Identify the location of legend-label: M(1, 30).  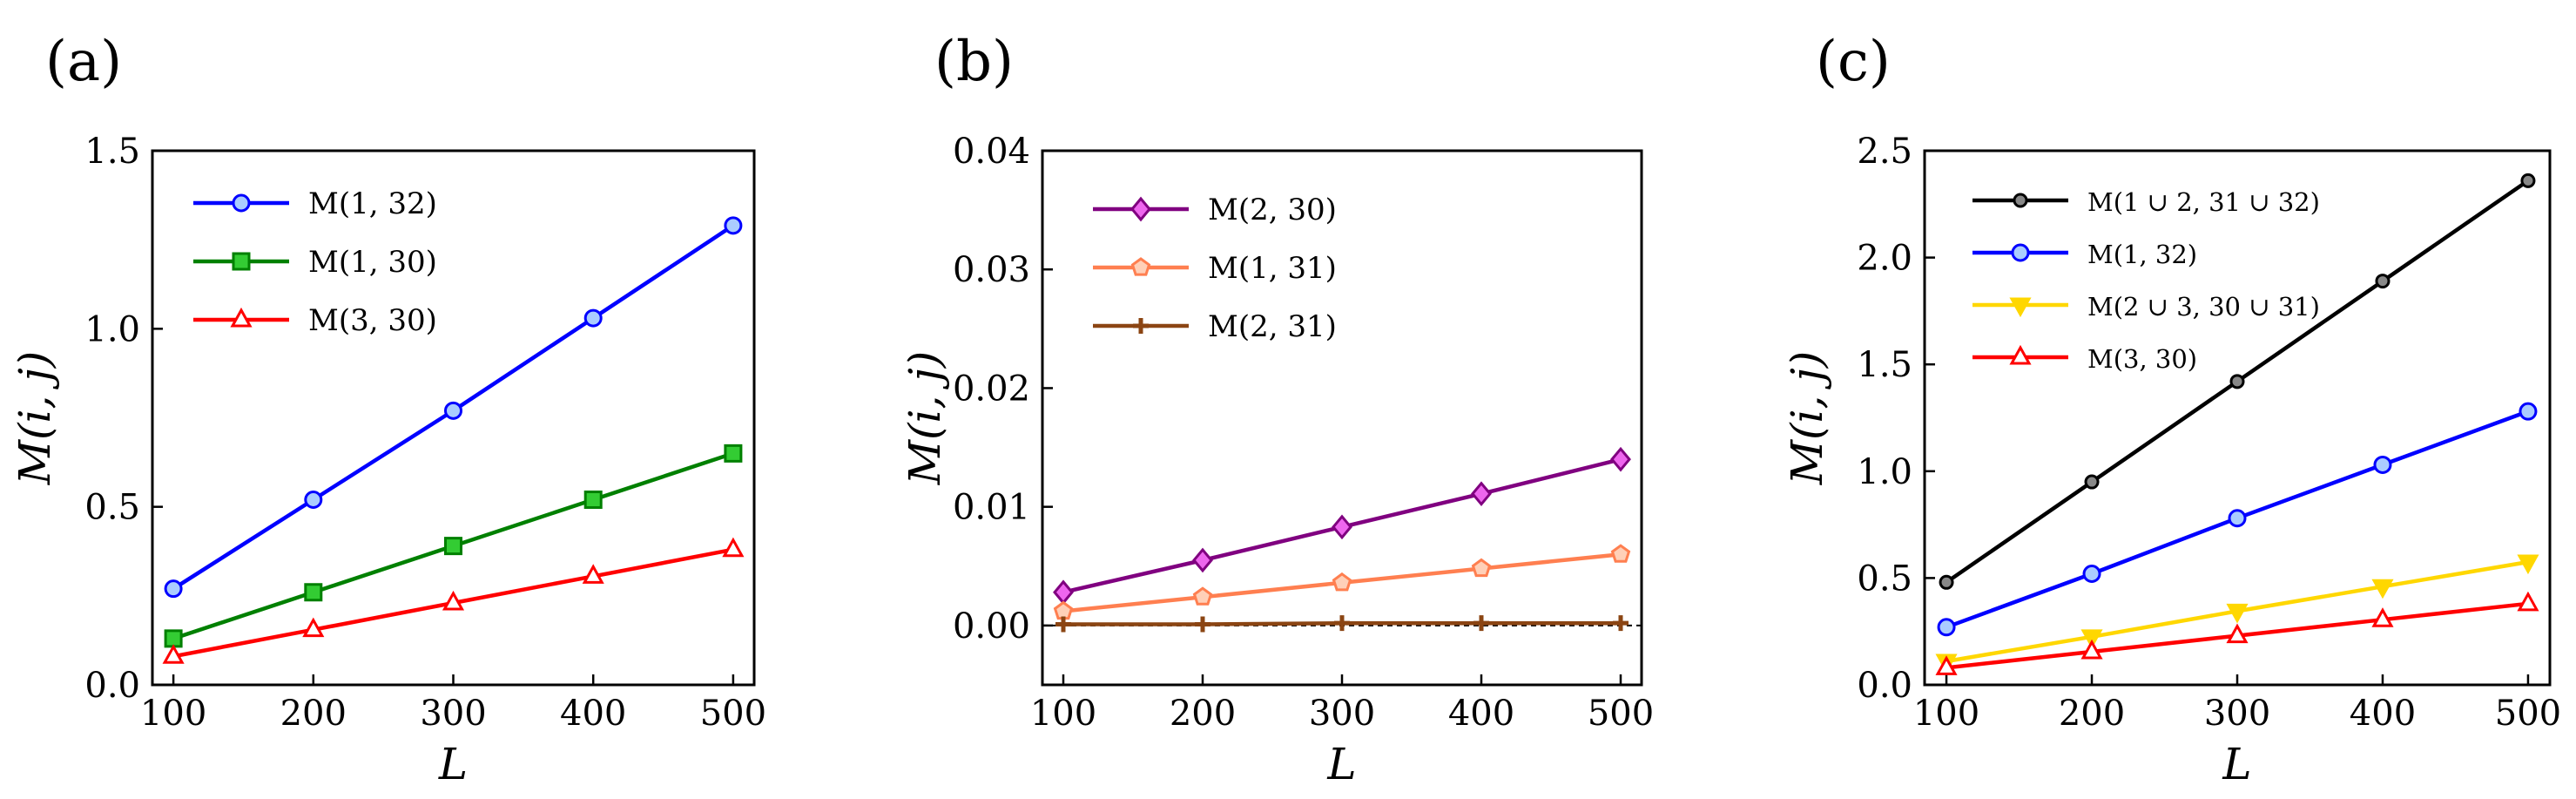
(372, 262).